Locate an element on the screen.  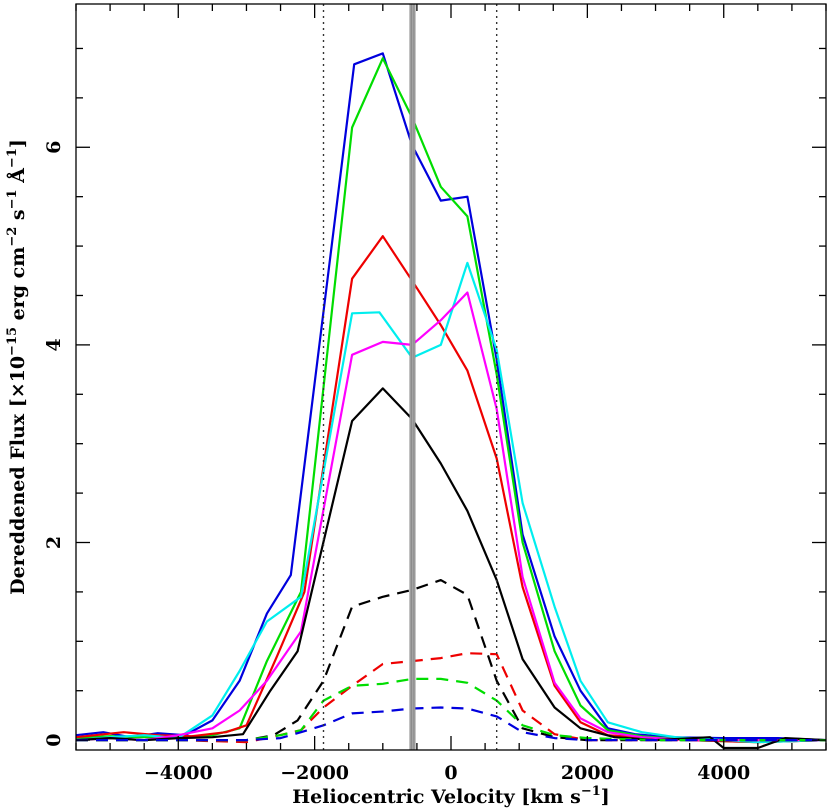
x-tick-label: 4000 is located at coordinates (723, 773).